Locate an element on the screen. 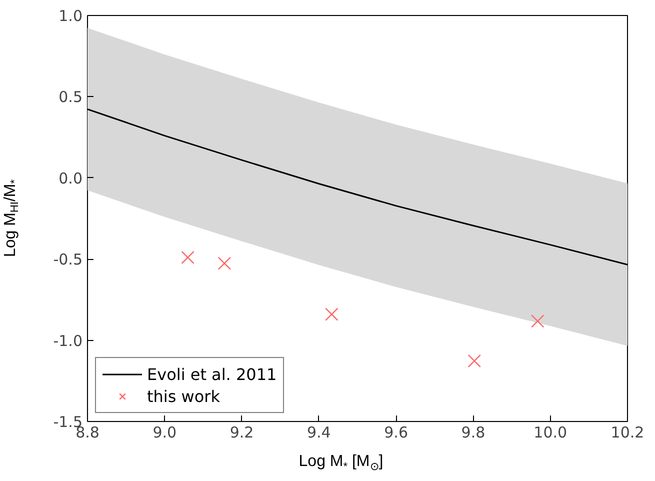 This screenshot has height=481, width=655. x-tick-label: 9.4 is located at coordinates (319, 433).